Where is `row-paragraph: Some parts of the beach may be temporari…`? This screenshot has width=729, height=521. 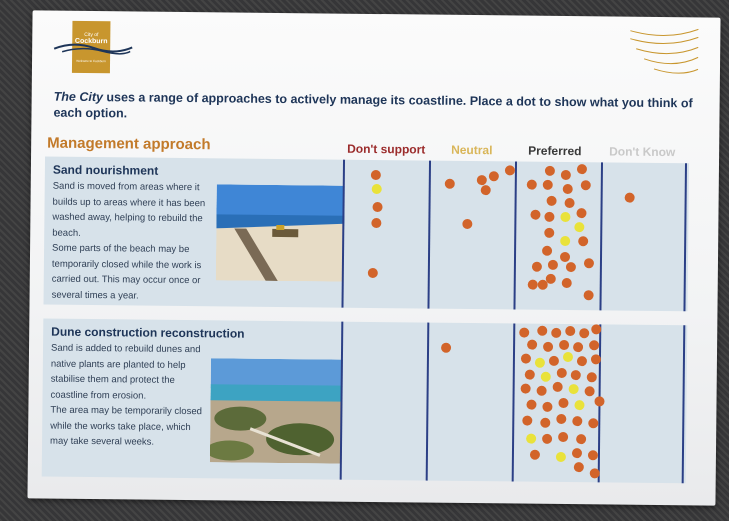 row-paragraph: Some parts of the beach may be temporari… is located at coordinates (126, 272).